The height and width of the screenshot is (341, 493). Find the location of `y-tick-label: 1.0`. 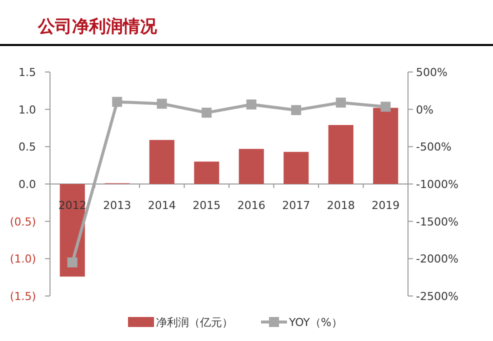

y-tick-label: 1.0 is located at coordinates (27, 109).